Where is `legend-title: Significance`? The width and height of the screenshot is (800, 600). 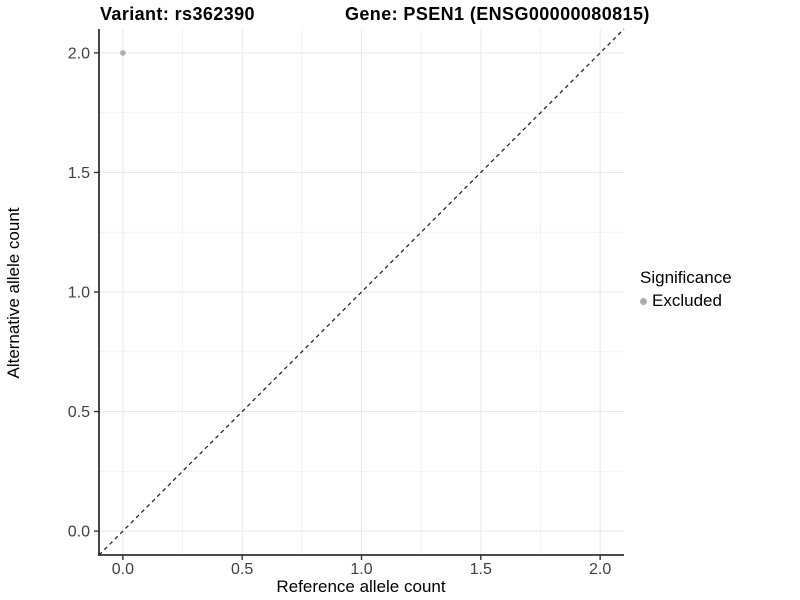
legend-title: Significance is located at coordinates (686, 277).